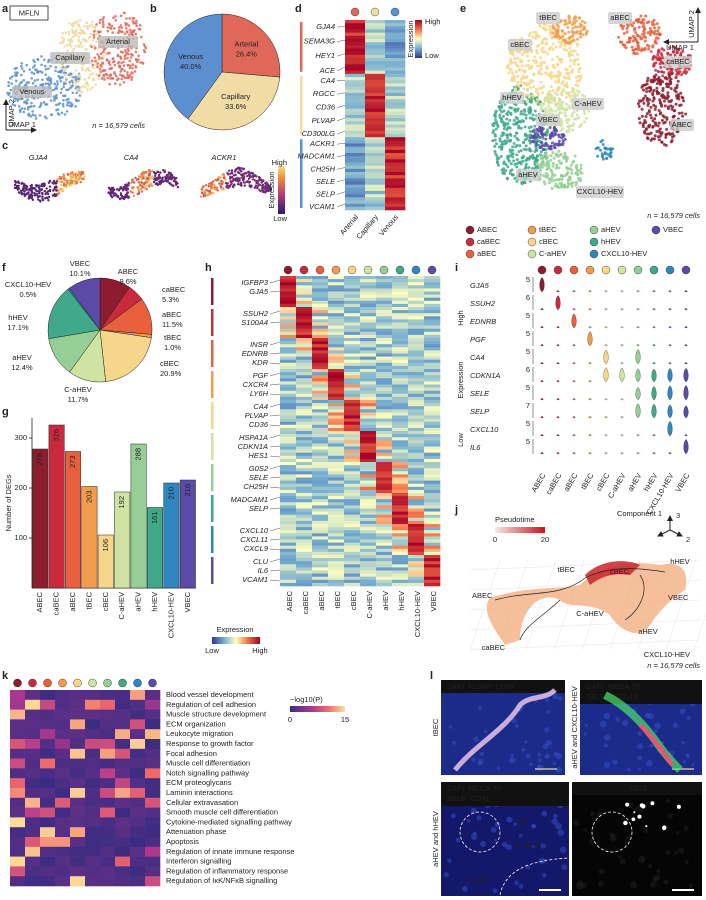  Describe the element at coordinates (673, 229) in the screenshot. I see `legend-label: VBEC` at that location.